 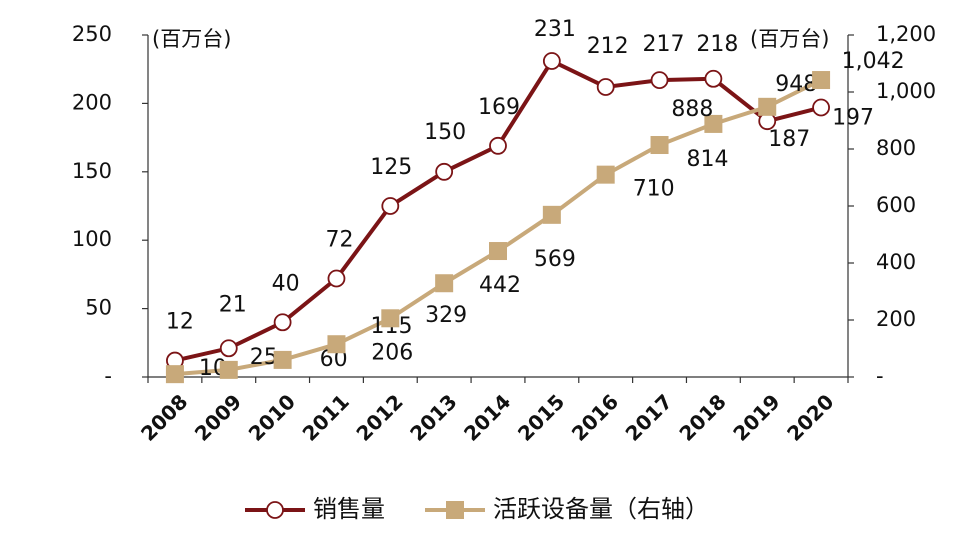 What do you see at coordinates (608, 46) in the screenshot?
I see `data-label: 212` at bounding box center [608, 46].